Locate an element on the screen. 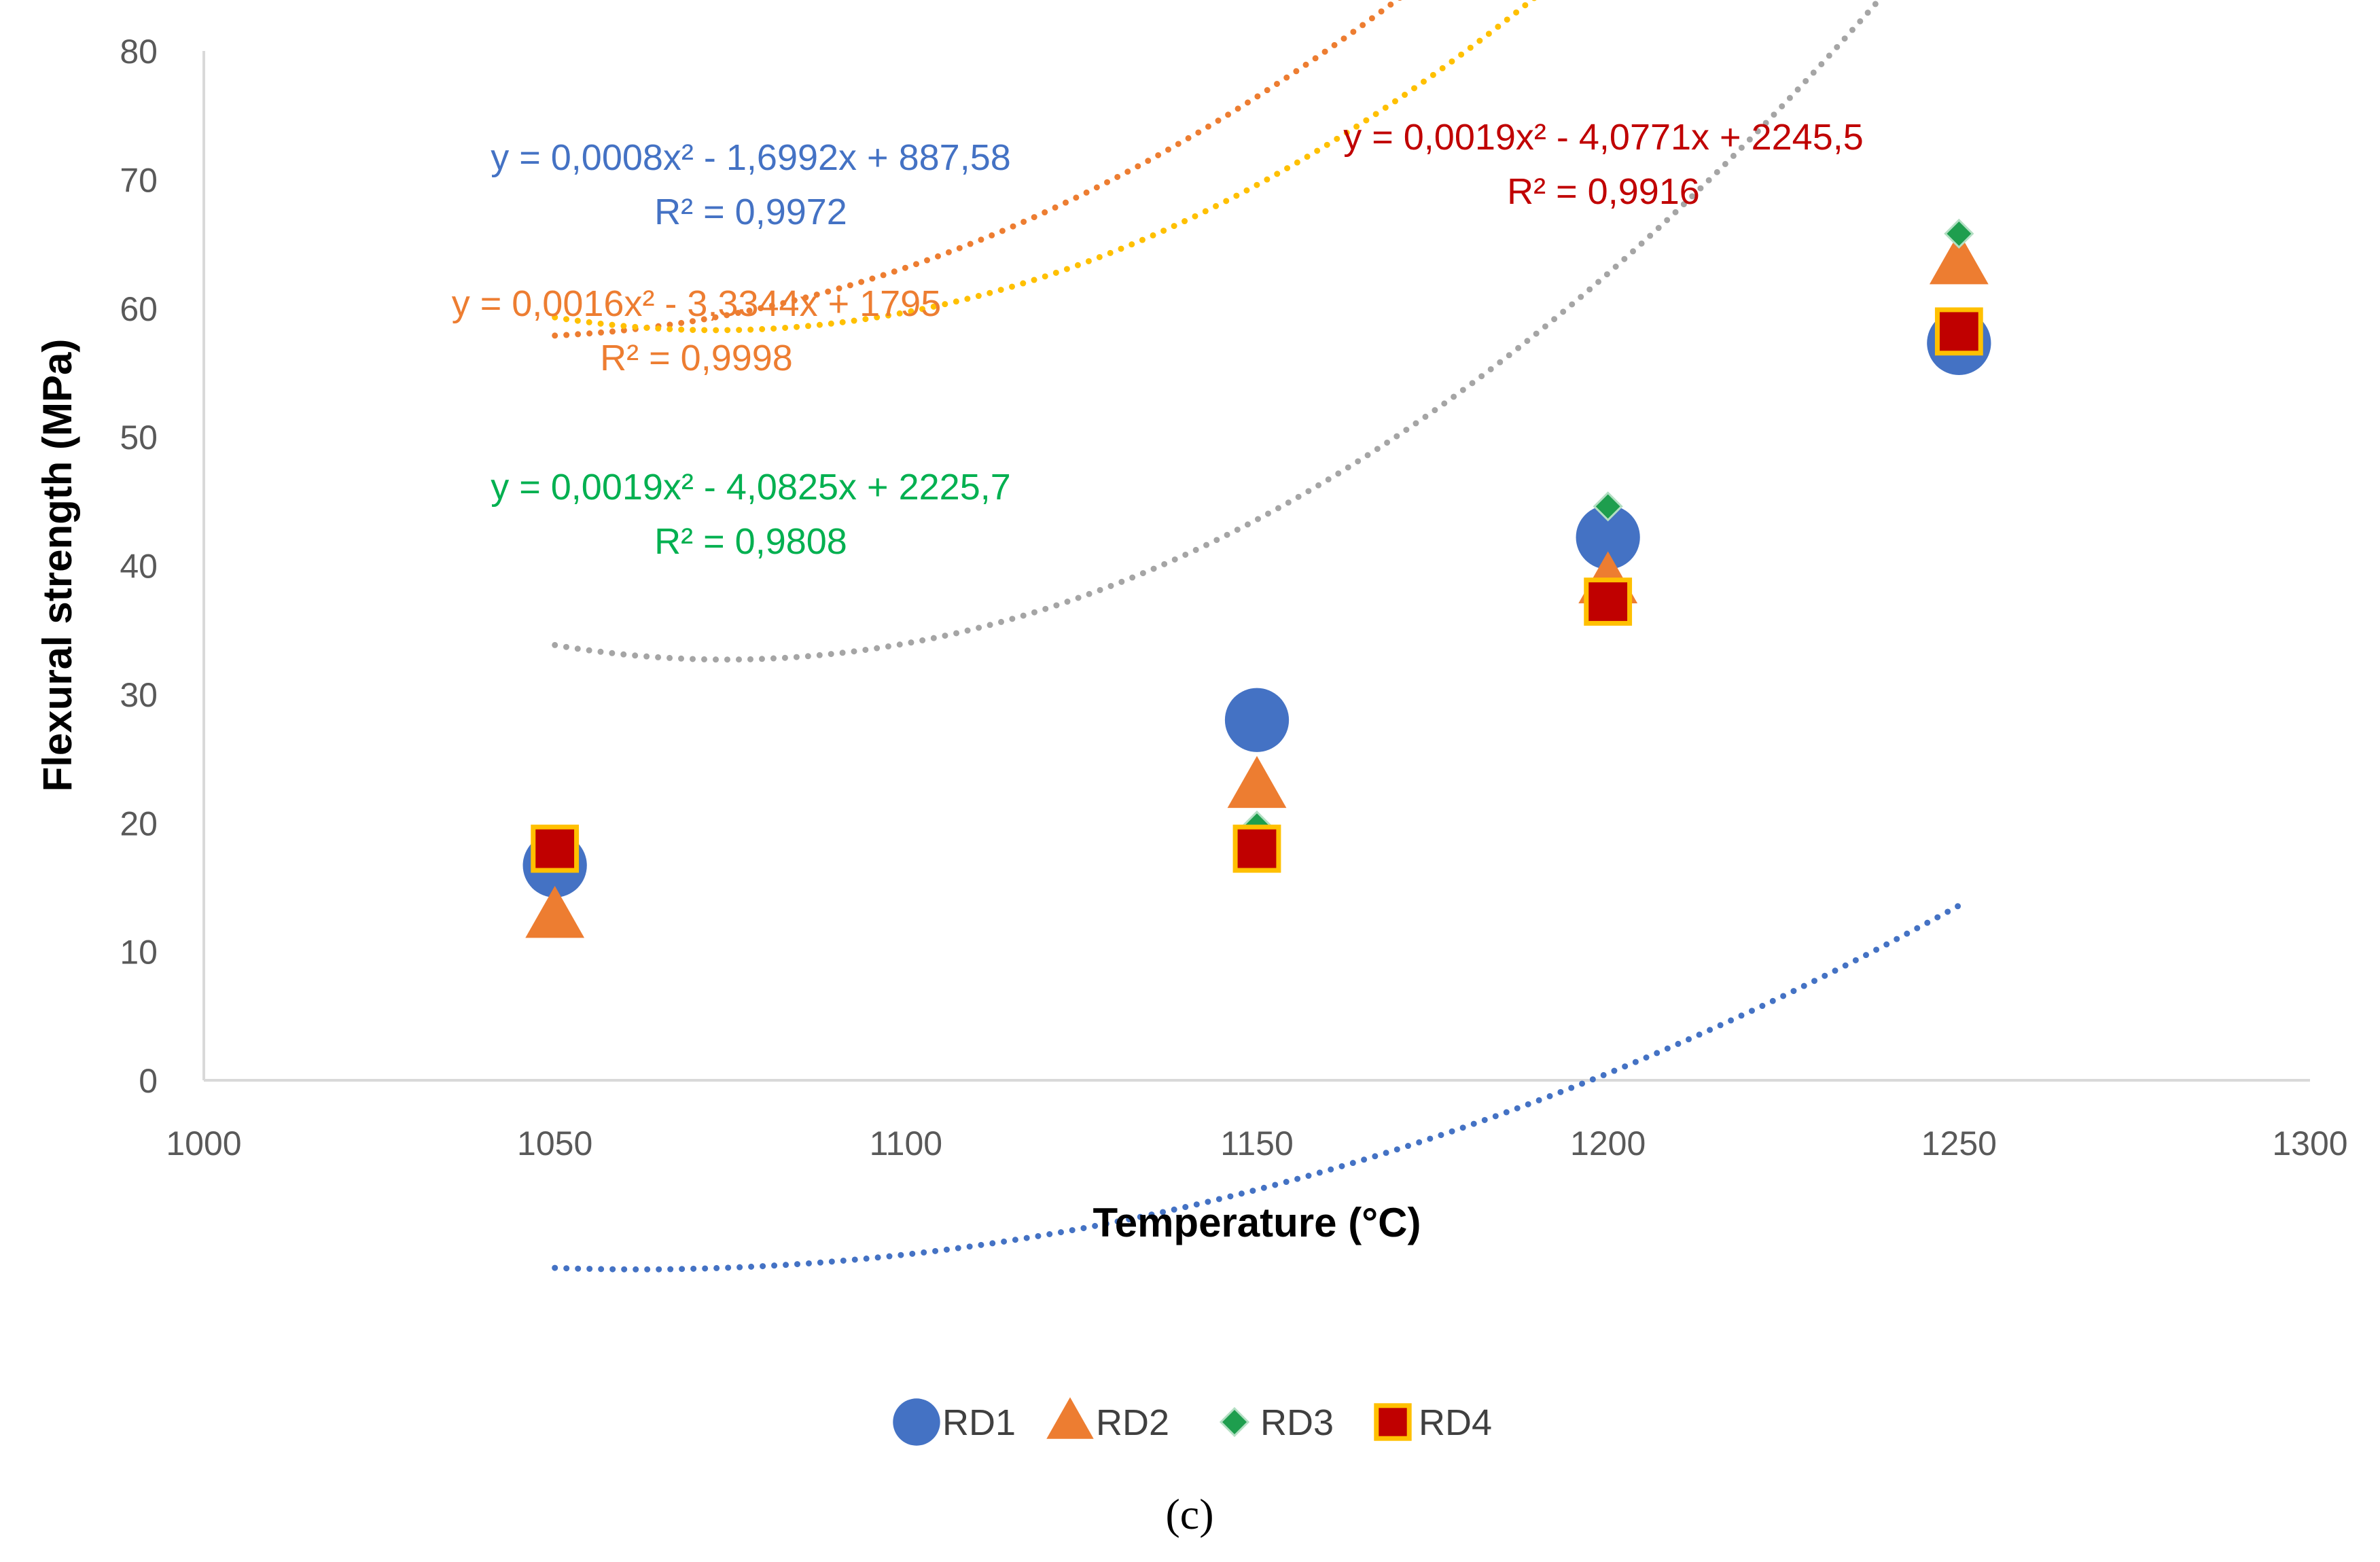 This screenshot has width=2380, height=1562. figure-caption: (c) is located at coordinates (1189, 1514).